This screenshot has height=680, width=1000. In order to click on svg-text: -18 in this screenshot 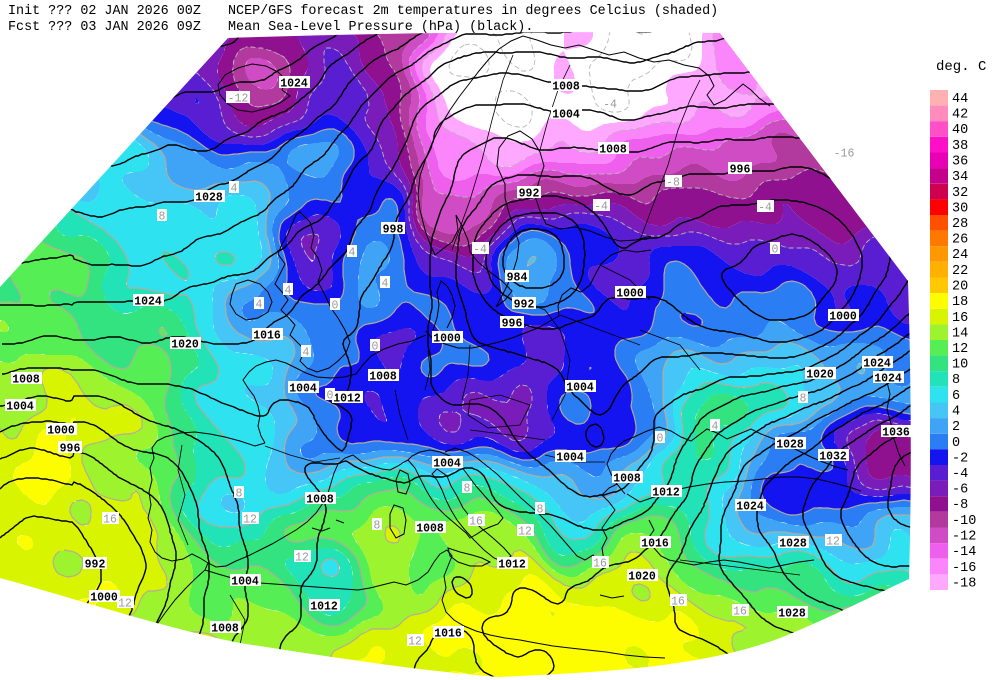, I will do `click(964, 583)`.